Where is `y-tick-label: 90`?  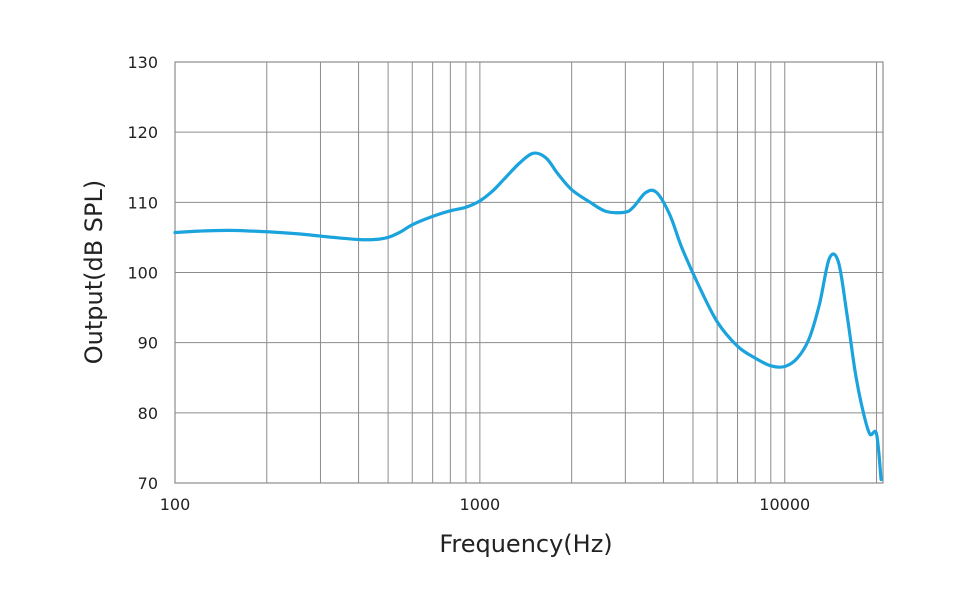 y-tick-label: 90 is located at coordinates (148, 343).